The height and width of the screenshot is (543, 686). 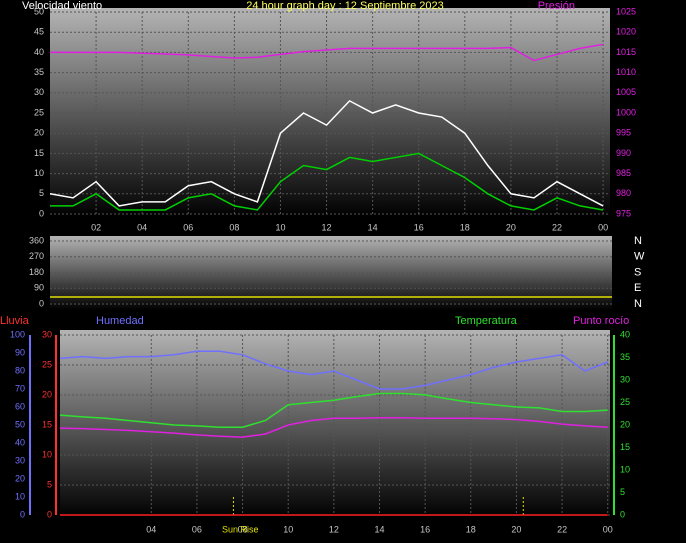 I want to click on tick-label: E, so click(x=637, y=288).